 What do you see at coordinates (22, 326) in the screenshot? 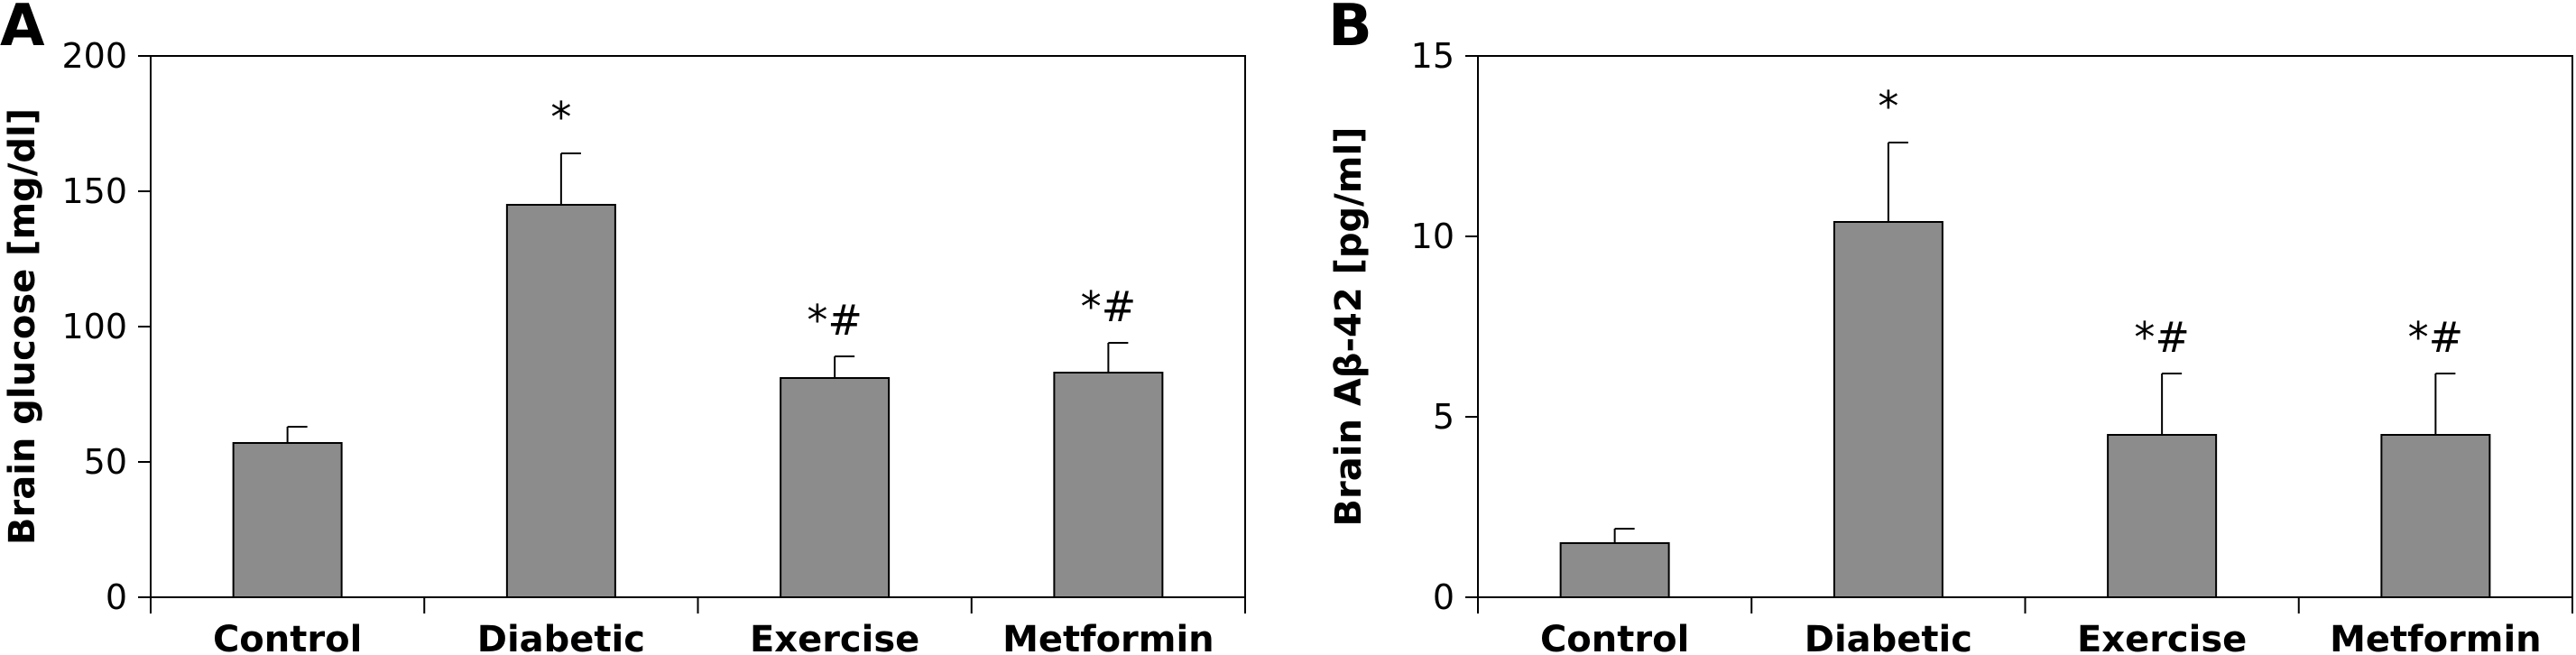
I see `y-axis-title: Brain glucose [mg/dl]` at bounding box center [22, 326].